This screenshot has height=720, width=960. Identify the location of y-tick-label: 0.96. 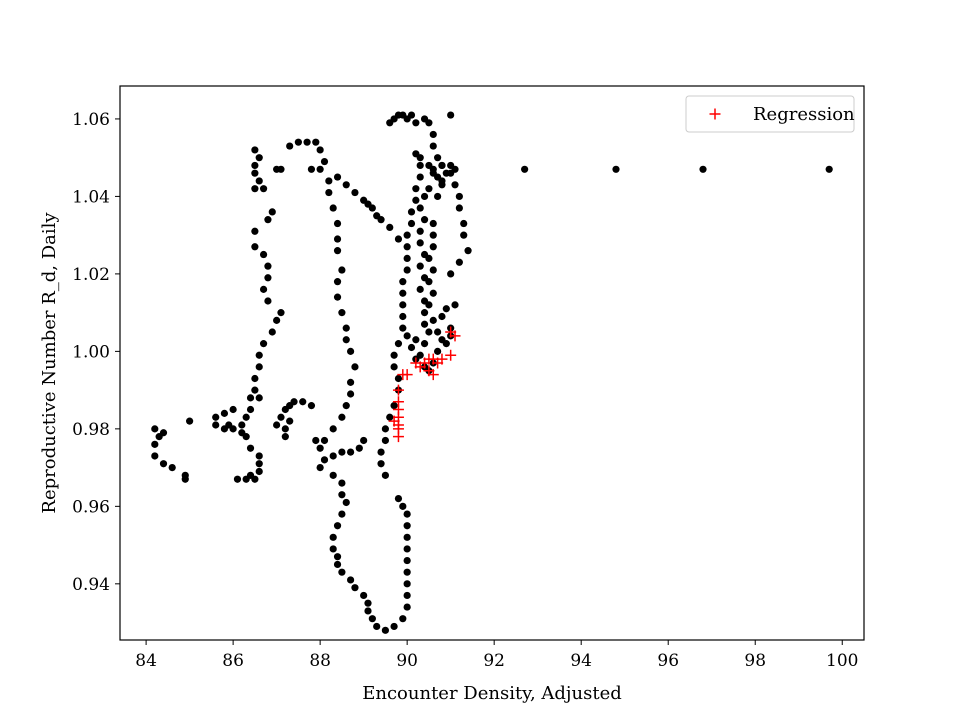
(91, 507).